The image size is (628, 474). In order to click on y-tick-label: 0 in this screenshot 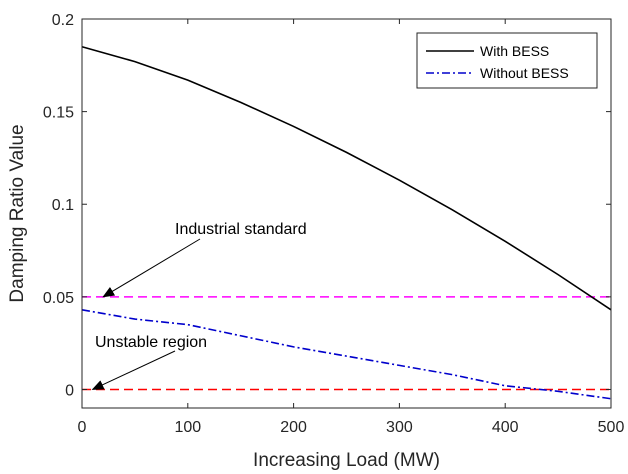, I will do `click(69, 390)`.